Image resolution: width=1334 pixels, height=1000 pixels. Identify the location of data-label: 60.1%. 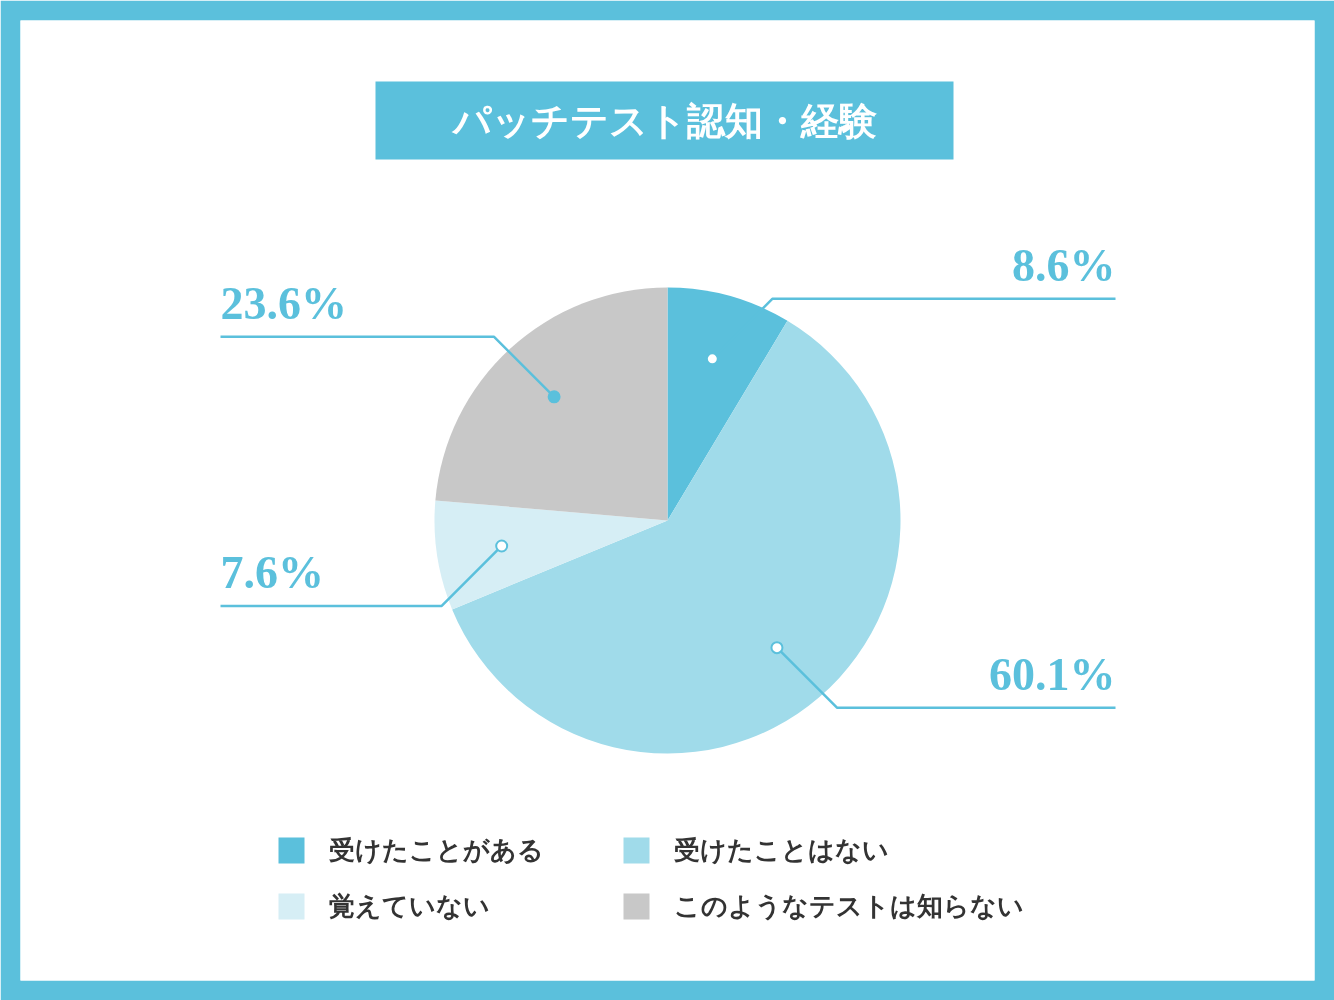
(1052, 674).